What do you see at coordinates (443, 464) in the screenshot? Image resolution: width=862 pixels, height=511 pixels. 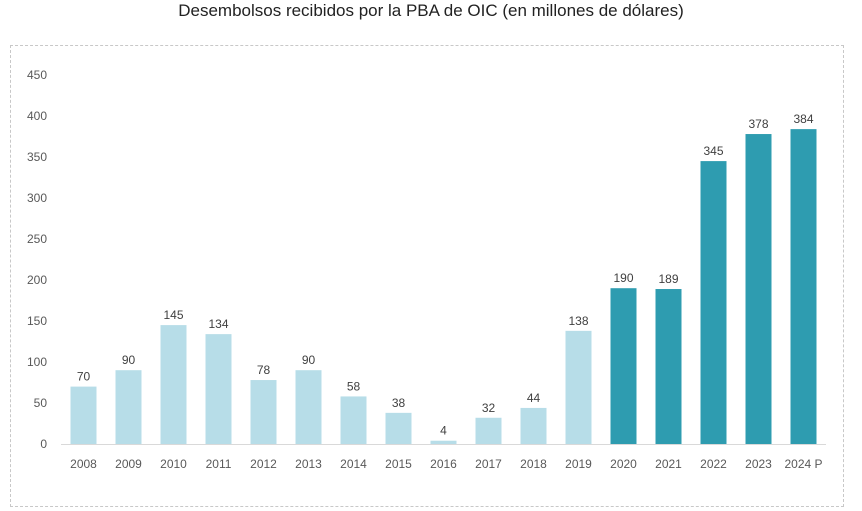 I see `x-tick-label: 2016` at bounding box center [443, 464].